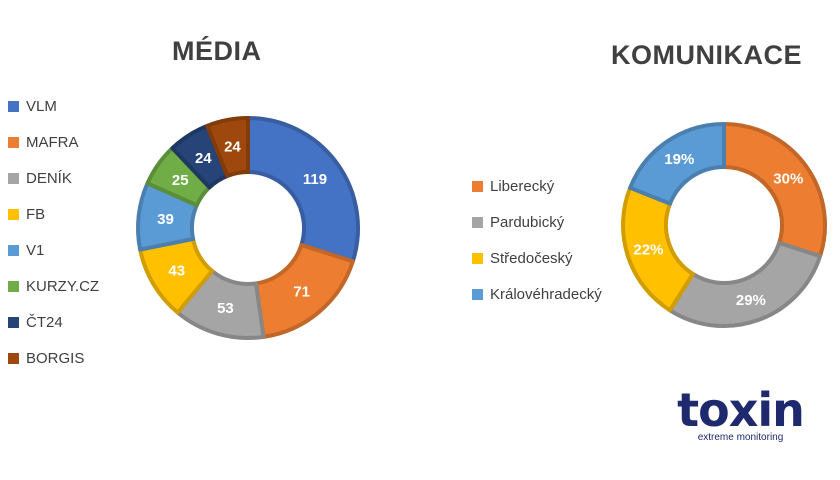  I want to click on komunikace-legend-item: Liberecký, so click(537, 186).